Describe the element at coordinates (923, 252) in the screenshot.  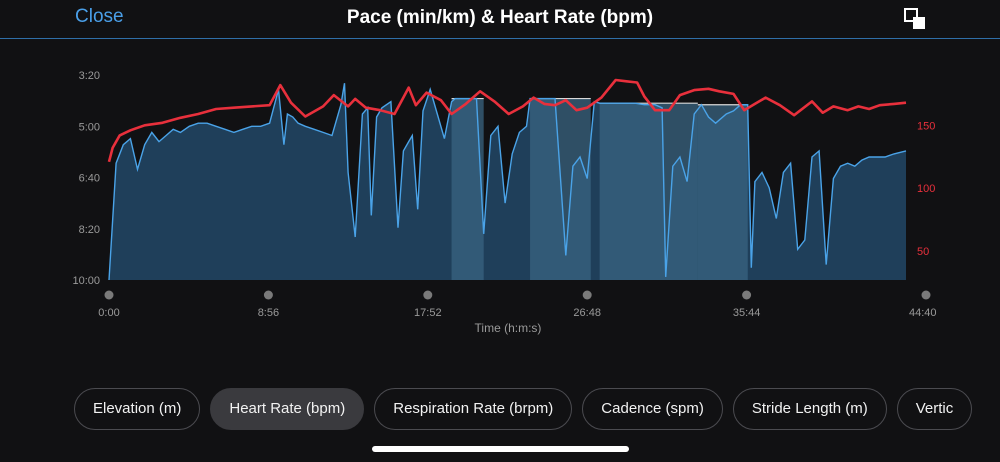
I see `y-right-tick-label: 50` at that location.